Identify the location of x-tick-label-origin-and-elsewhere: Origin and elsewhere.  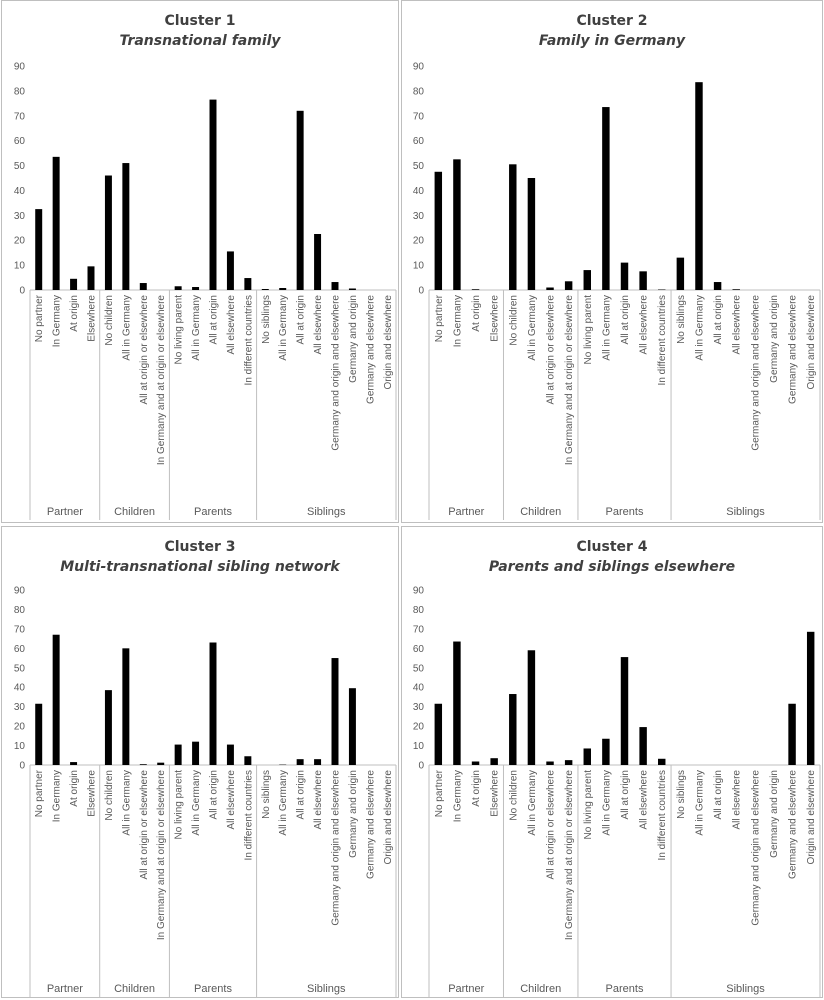
(811, 342).